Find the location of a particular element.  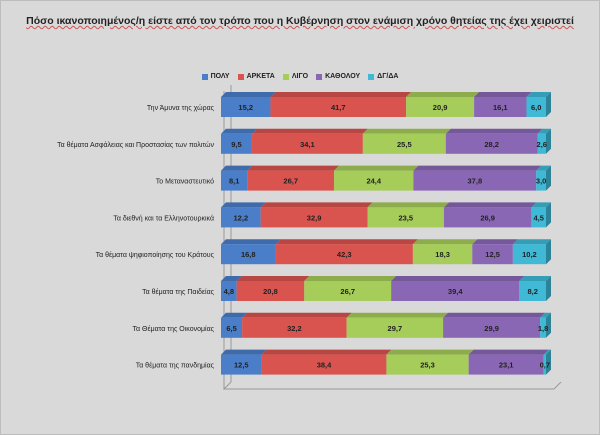

legend-item: ΚΑΘΟΛΟΥ is located at coordinates (338, 76).